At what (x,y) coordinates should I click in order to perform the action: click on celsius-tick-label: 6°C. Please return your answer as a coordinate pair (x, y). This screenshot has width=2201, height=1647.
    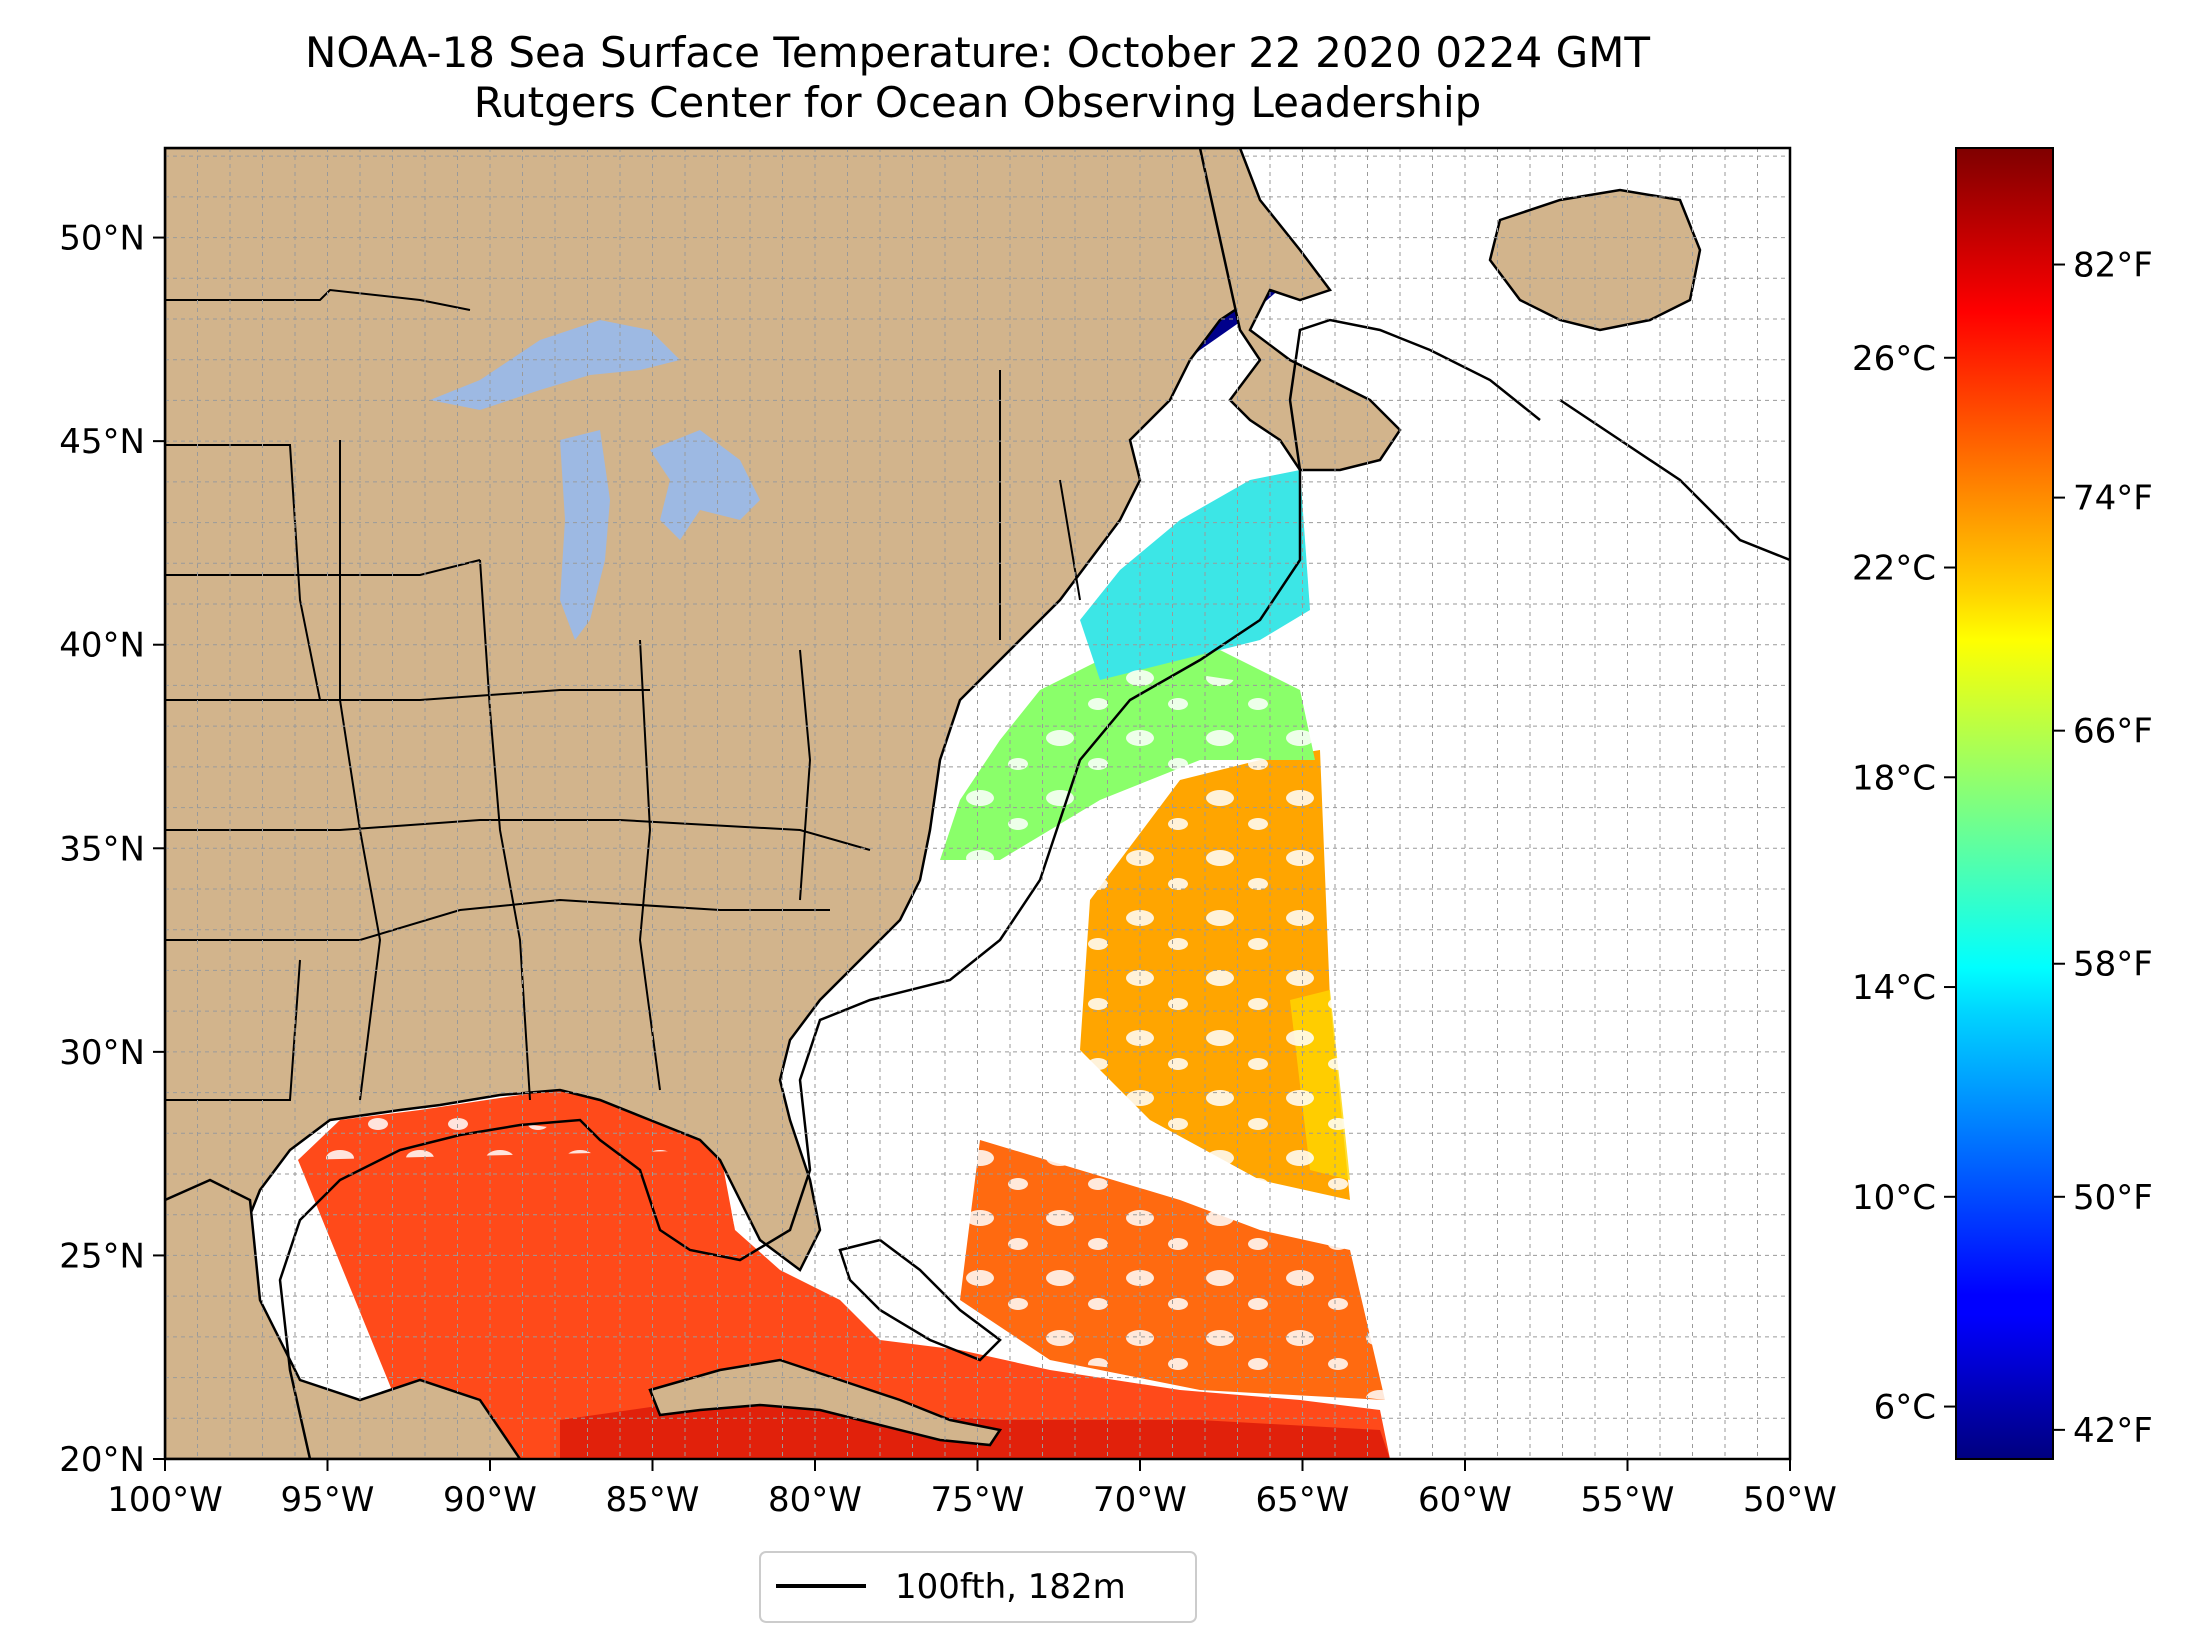
    Looking at the image, I should click on (1905, 1408).